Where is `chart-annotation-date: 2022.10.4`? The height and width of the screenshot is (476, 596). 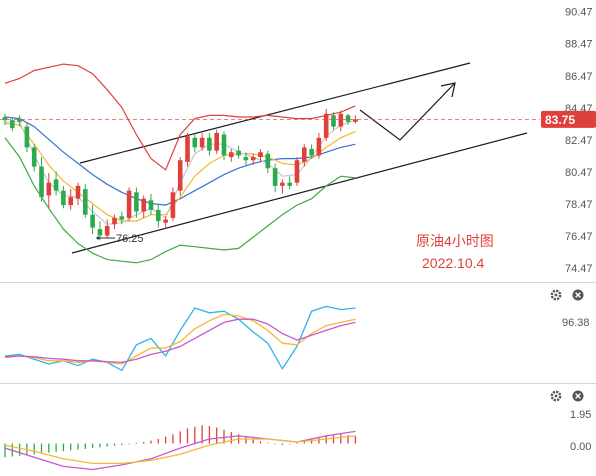
chart-annotation-date: 2022.10.4 is located at coordinates (453, 263).